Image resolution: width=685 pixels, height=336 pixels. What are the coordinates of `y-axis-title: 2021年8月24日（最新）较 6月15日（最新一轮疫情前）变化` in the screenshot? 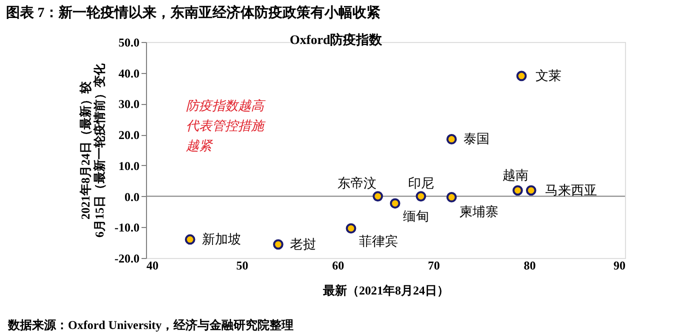 It's located at (92, 150).